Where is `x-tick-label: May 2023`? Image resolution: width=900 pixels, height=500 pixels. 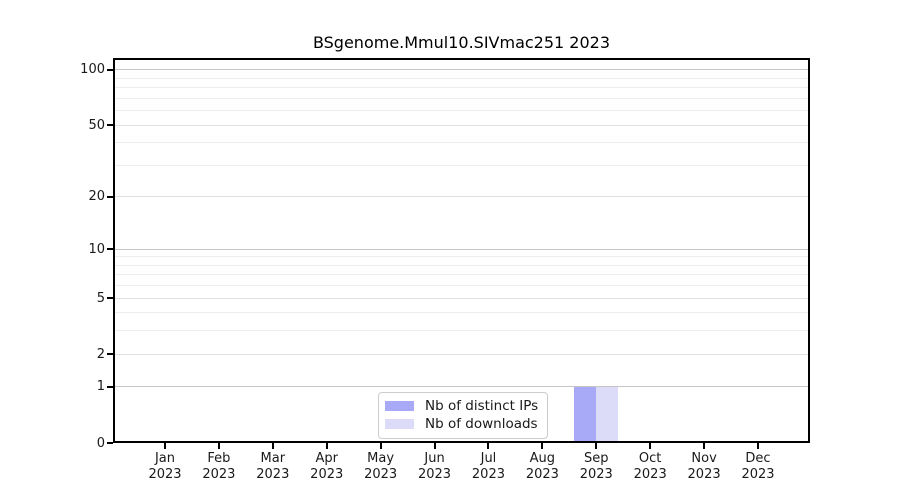
x-tick-label: May 2023 is located at coordinates (381, 467).